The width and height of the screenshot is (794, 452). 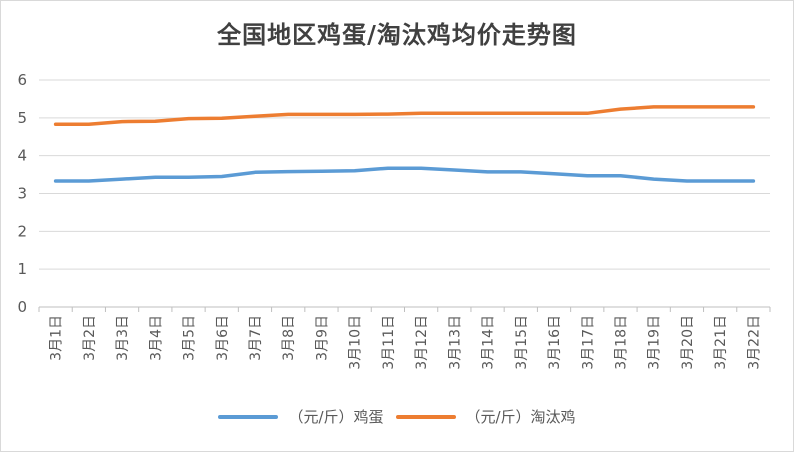 I want to click on x-tick-label: 3月20日, so click(x=688, y=342).